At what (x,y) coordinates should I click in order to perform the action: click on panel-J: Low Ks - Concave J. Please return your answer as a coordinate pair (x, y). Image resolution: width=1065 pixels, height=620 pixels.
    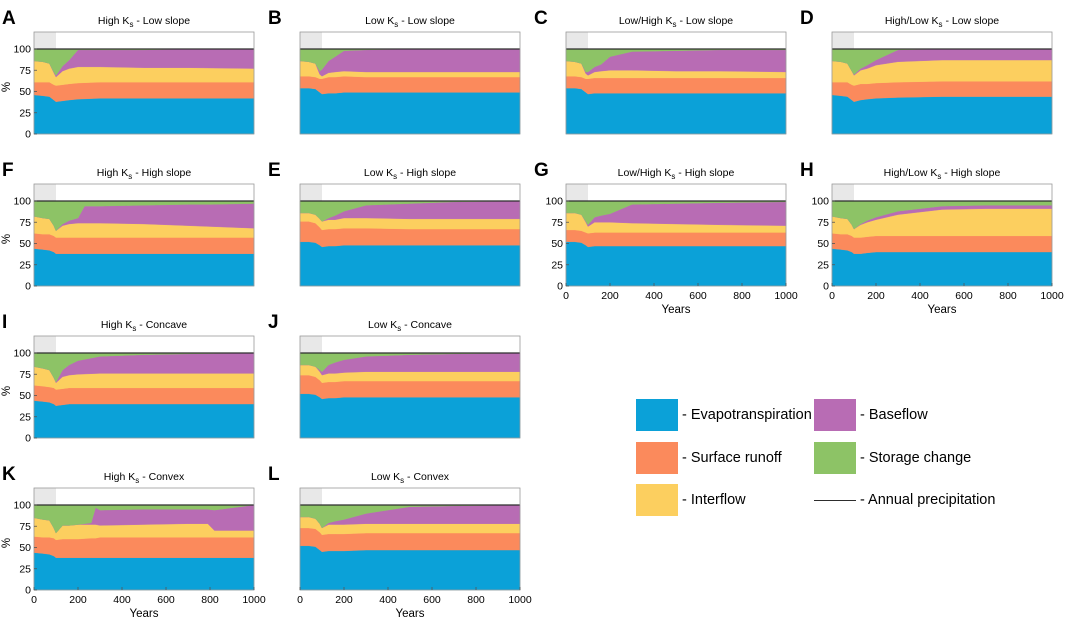
    Looking at the image, I should click on (394, 375).